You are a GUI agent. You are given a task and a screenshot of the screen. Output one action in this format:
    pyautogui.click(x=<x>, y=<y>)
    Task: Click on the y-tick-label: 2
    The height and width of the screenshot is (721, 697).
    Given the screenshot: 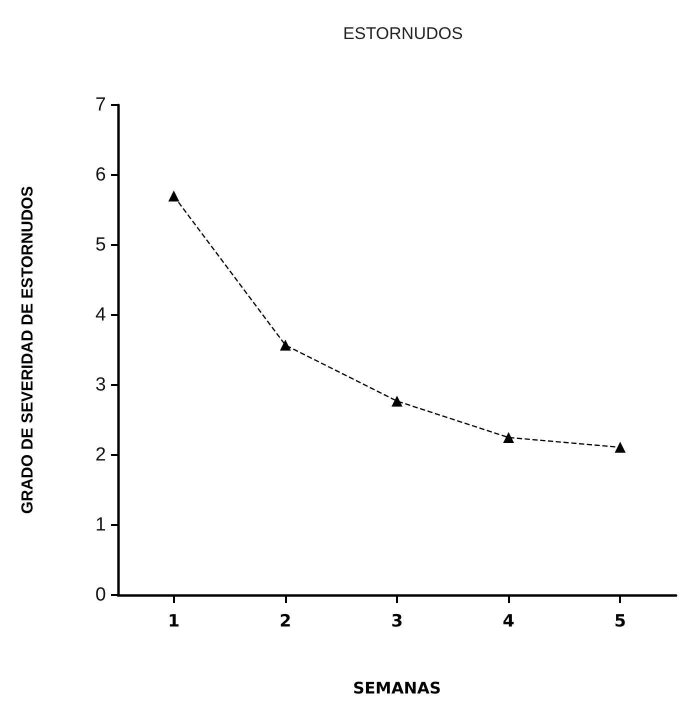 What is the action you would take?
    pyautogui.click(x=100, y=455)
    